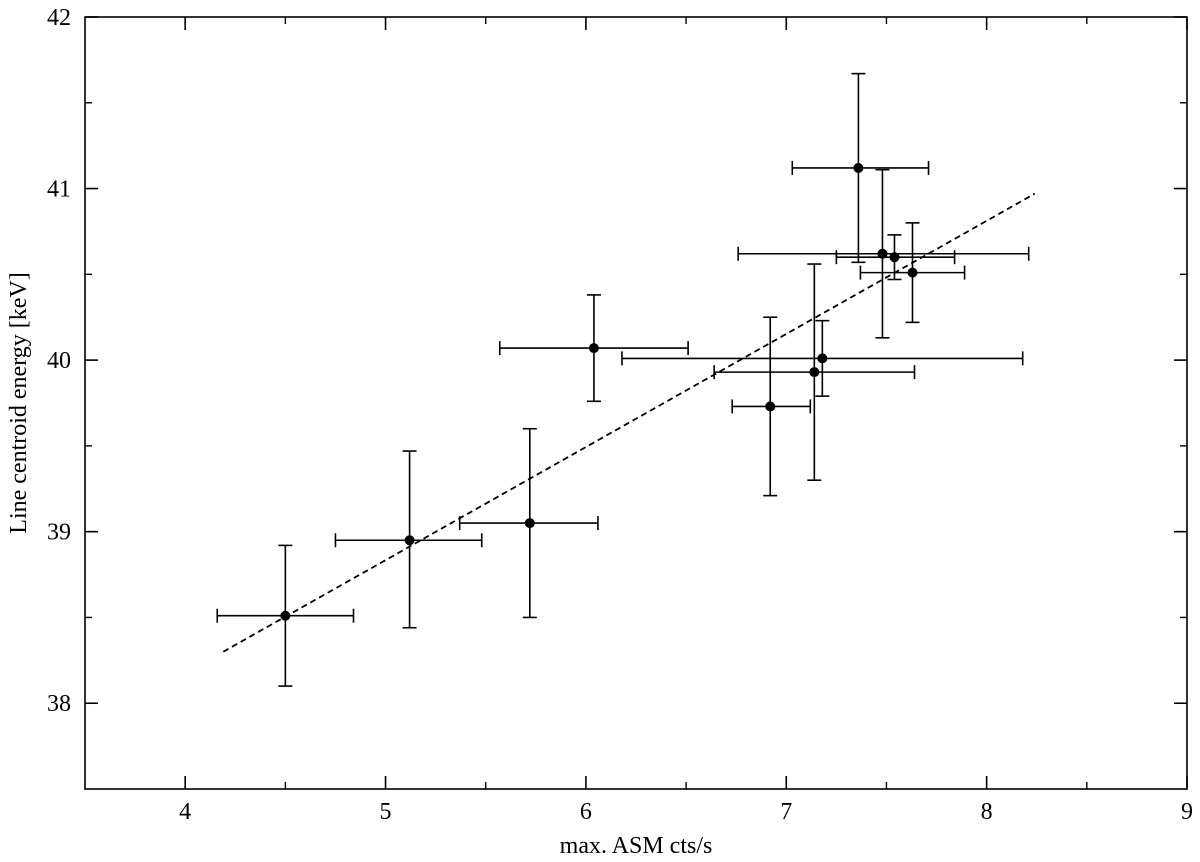 This screenshot has height=862, width=1200. What do you see at coordinates (59, 704) in the screenshot?
I see `y-tick-label: 38` at bounding box center [59, 704].